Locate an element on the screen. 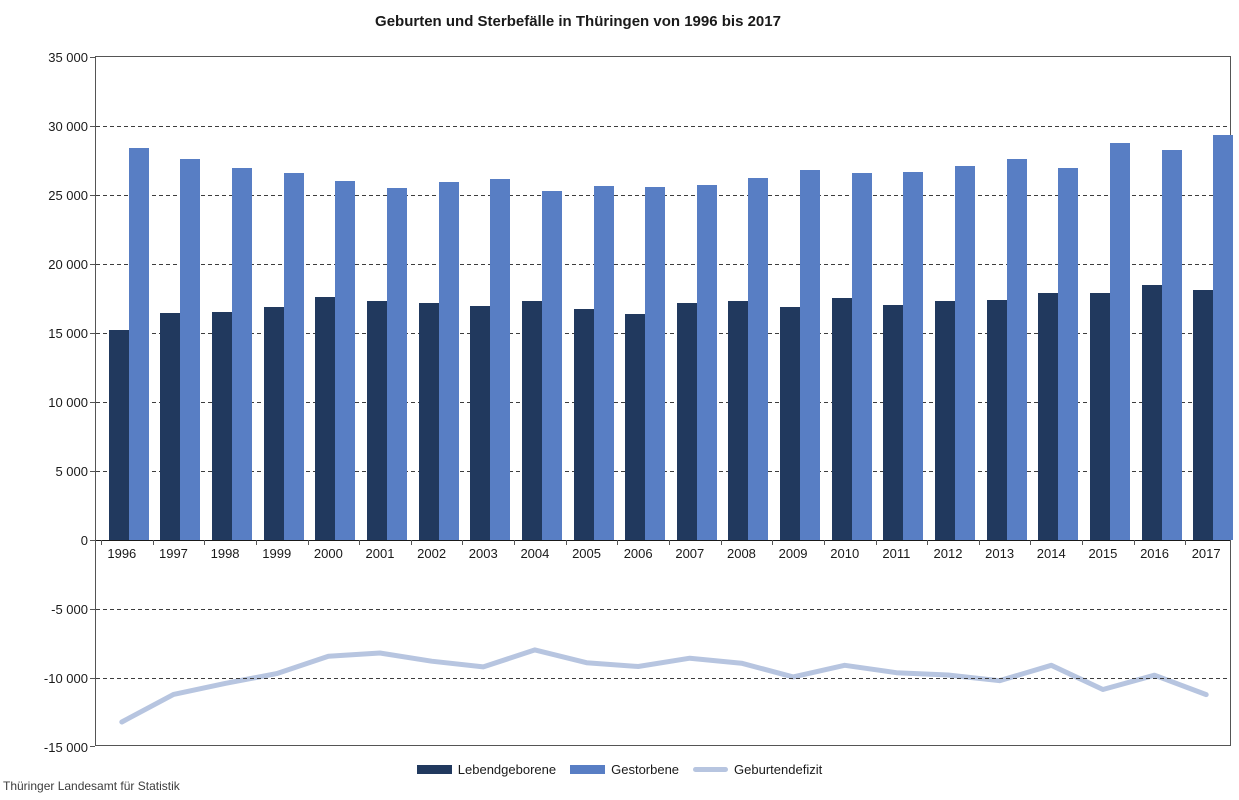  bar-gestorbene-1999 is located at coordinates (293, 356).